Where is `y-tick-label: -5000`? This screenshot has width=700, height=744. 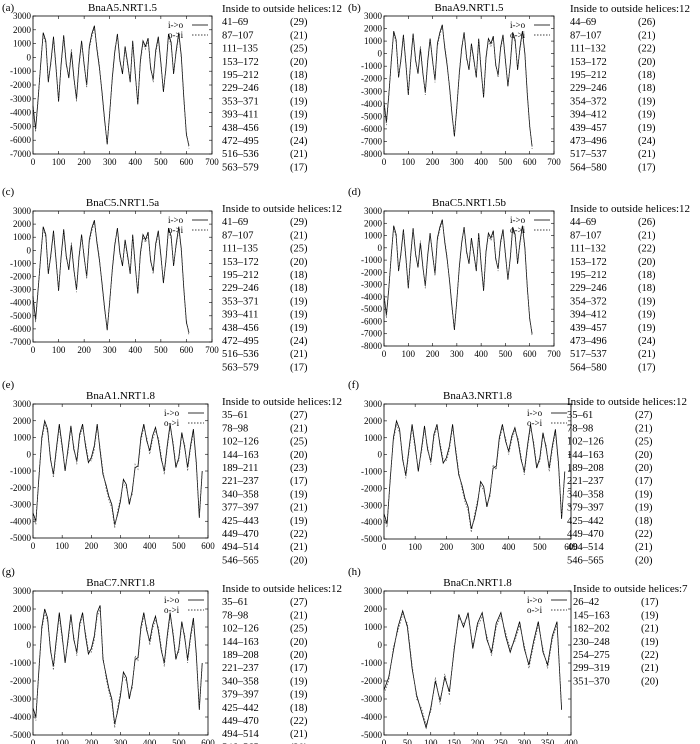
y-tick-label: -5000 is located at coordinates (20, 538).